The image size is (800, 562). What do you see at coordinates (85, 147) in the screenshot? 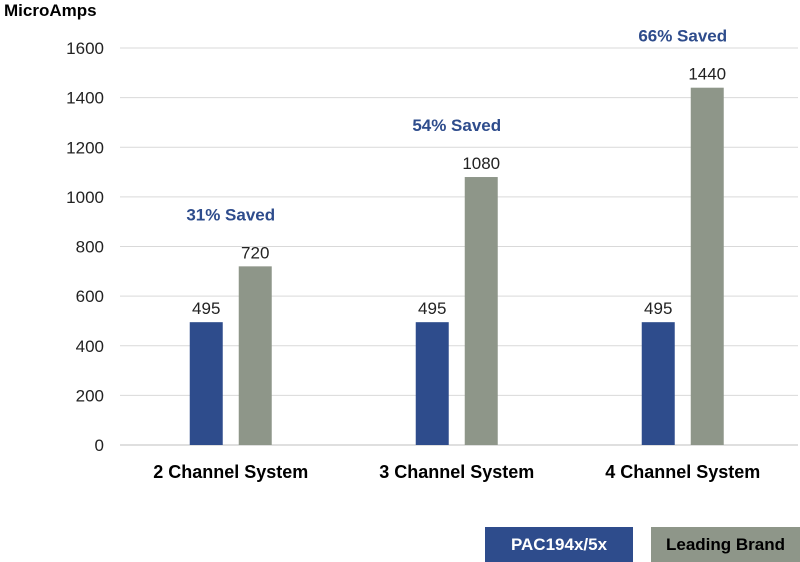
I see `y-tick-label: 1200` at bounding box center [85, 147].